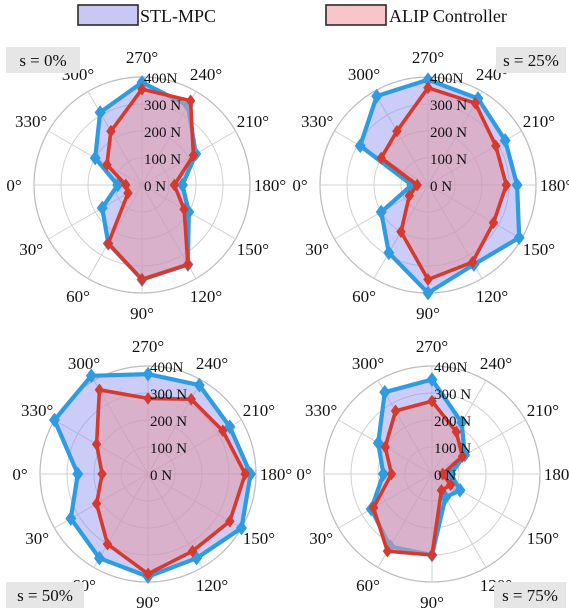 Image resolution: width=569 pixels, height=612 pixels. I want to click on angle-tick-label: 330°, so click(317, 121).